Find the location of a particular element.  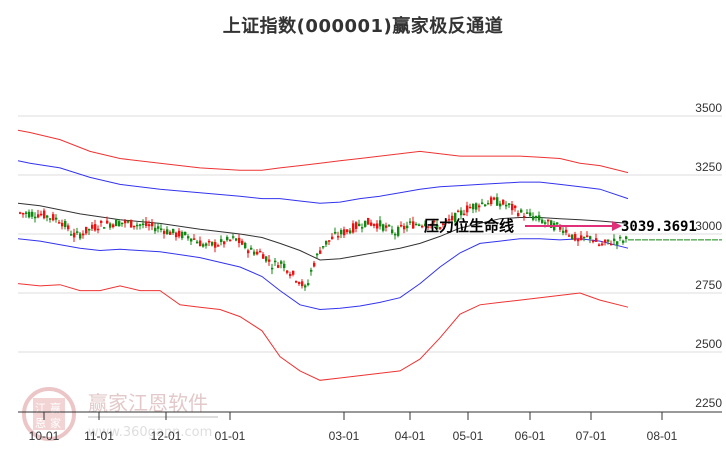

annotation-value: 3039.3691 is located at coordinates (659, 227).